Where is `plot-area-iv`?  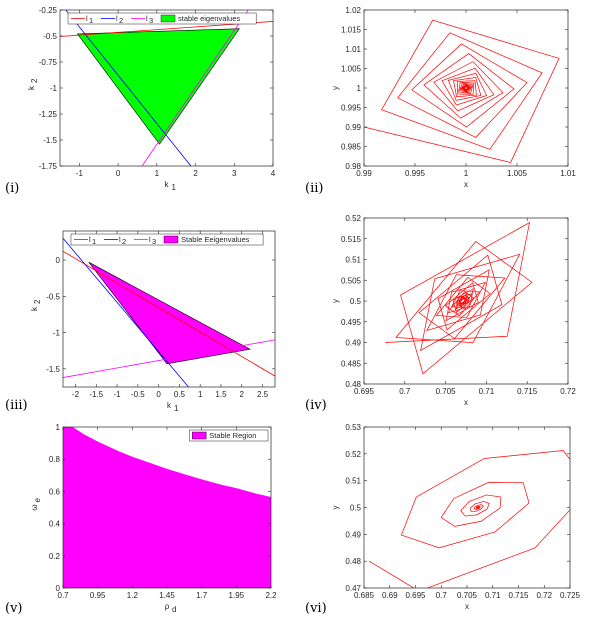
plot-area-iv is located at coordinates (459, 298).